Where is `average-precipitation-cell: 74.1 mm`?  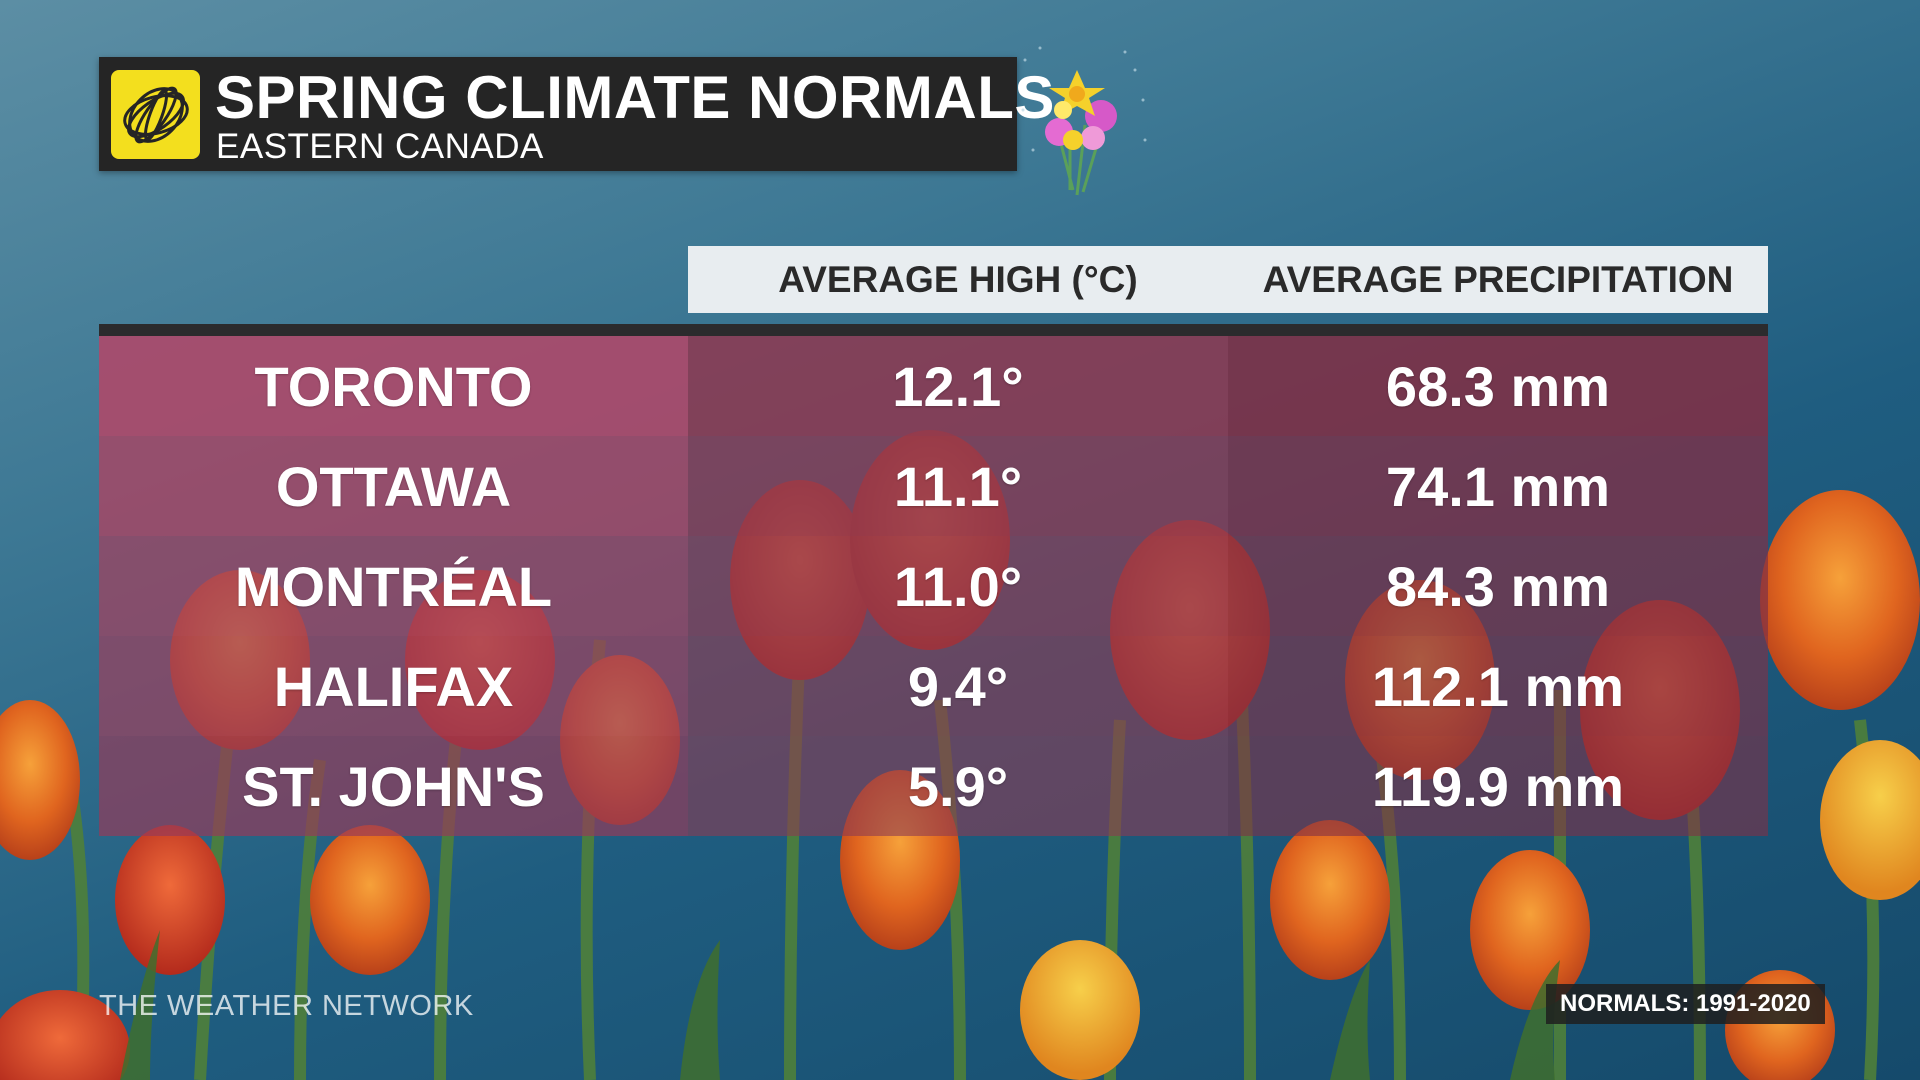
average-precipitation-cell: 74.1 mm is located at coordinates (1498, 486).